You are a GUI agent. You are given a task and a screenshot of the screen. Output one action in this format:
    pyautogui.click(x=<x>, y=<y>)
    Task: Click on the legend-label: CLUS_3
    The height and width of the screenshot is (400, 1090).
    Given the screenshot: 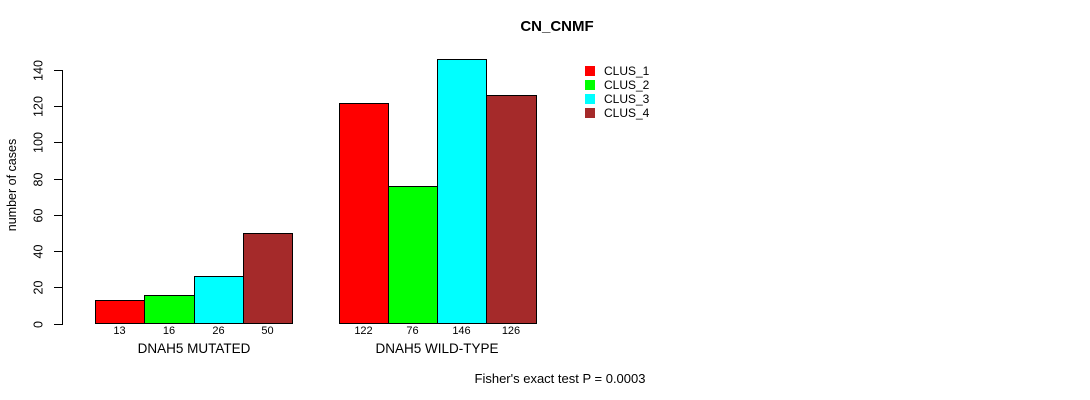 What is the action you would take?
    pyautogui.click(x=627, y=99)
    